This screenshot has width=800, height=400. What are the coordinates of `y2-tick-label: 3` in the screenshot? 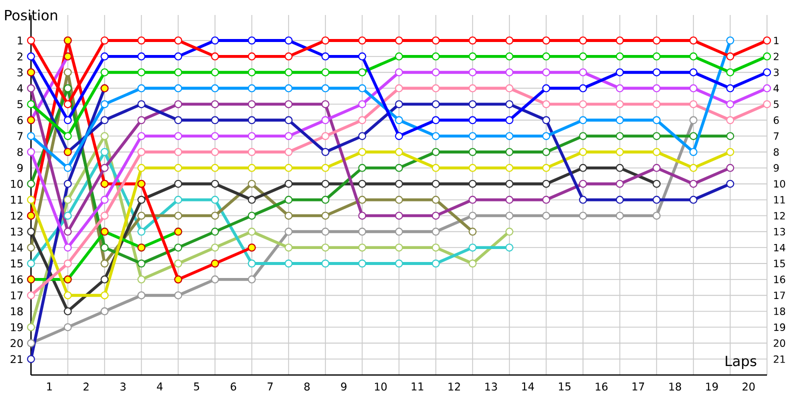 It's located at (776, 72).